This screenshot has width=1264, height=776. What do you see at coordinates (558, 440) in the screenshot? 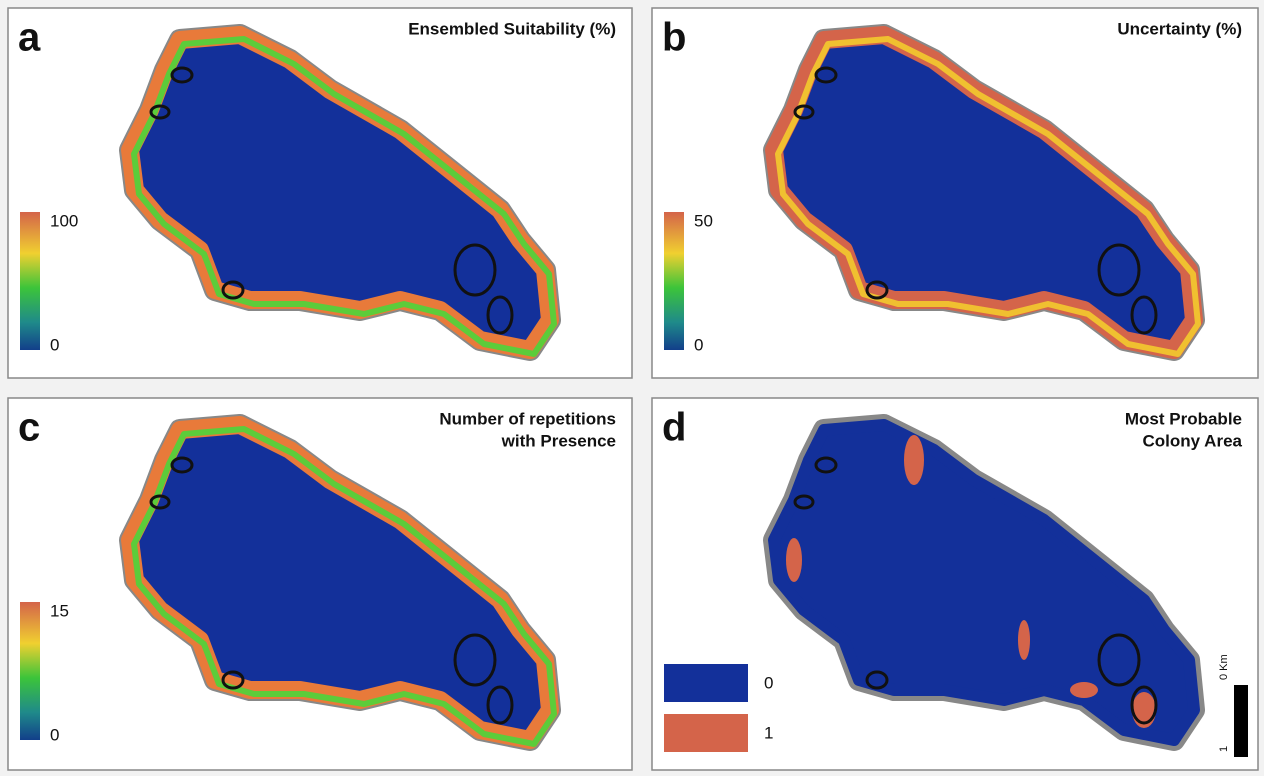
I see `panel-title: with Presence` at bounding box center [558, 440].